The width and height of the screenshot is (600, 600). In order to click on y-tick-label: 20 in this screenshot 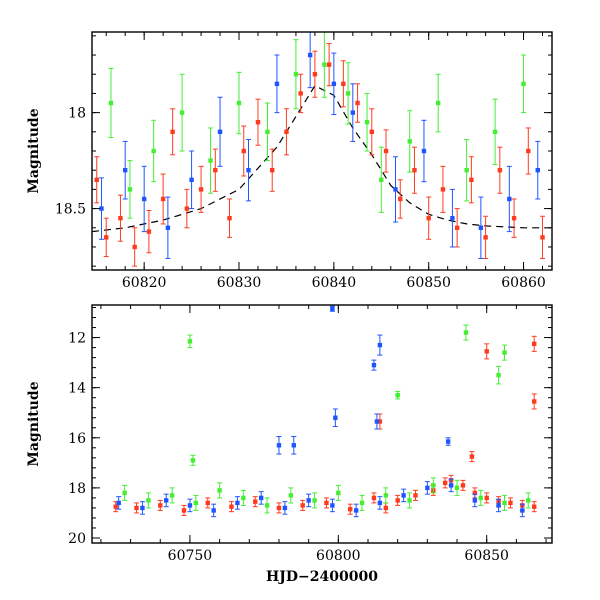, I will do `click(77, 539)`.